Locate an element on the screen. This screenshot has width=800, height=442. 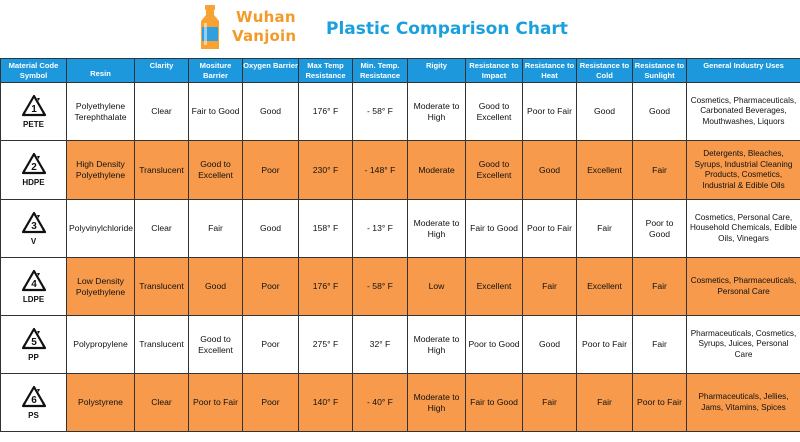
company-logo-text: Wuhan Vanjoin is located at coordinates (264, 27).